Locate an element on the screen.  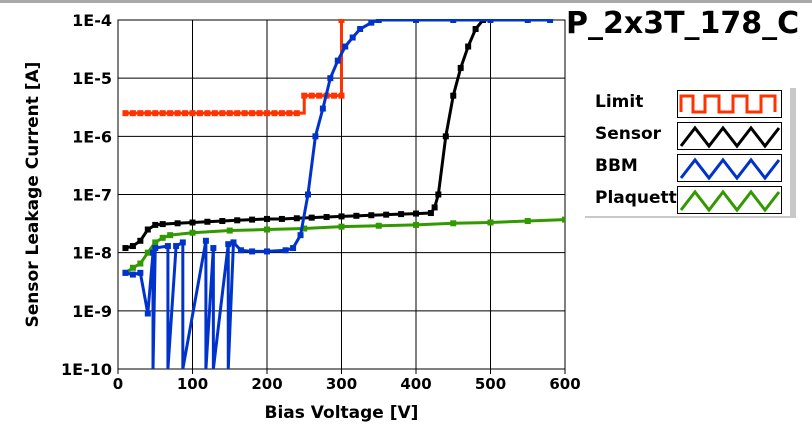
y-tick-label: 1E-6 is located at coordinates (92, 136).